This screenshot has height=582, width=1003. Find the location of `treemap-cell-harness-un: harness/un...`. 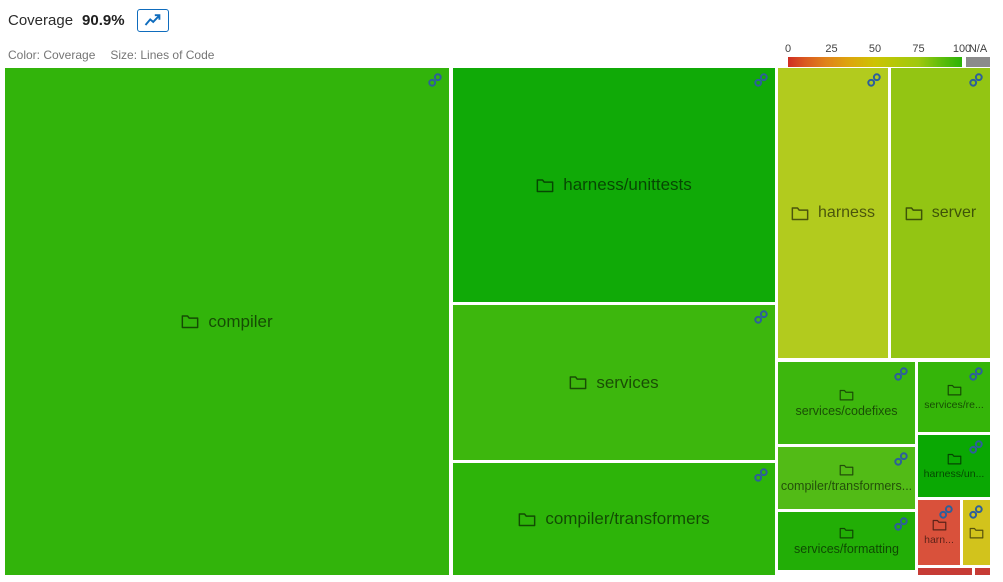

treemap-cell-harness-un: harness/un... is located at coordinates (954, 466).